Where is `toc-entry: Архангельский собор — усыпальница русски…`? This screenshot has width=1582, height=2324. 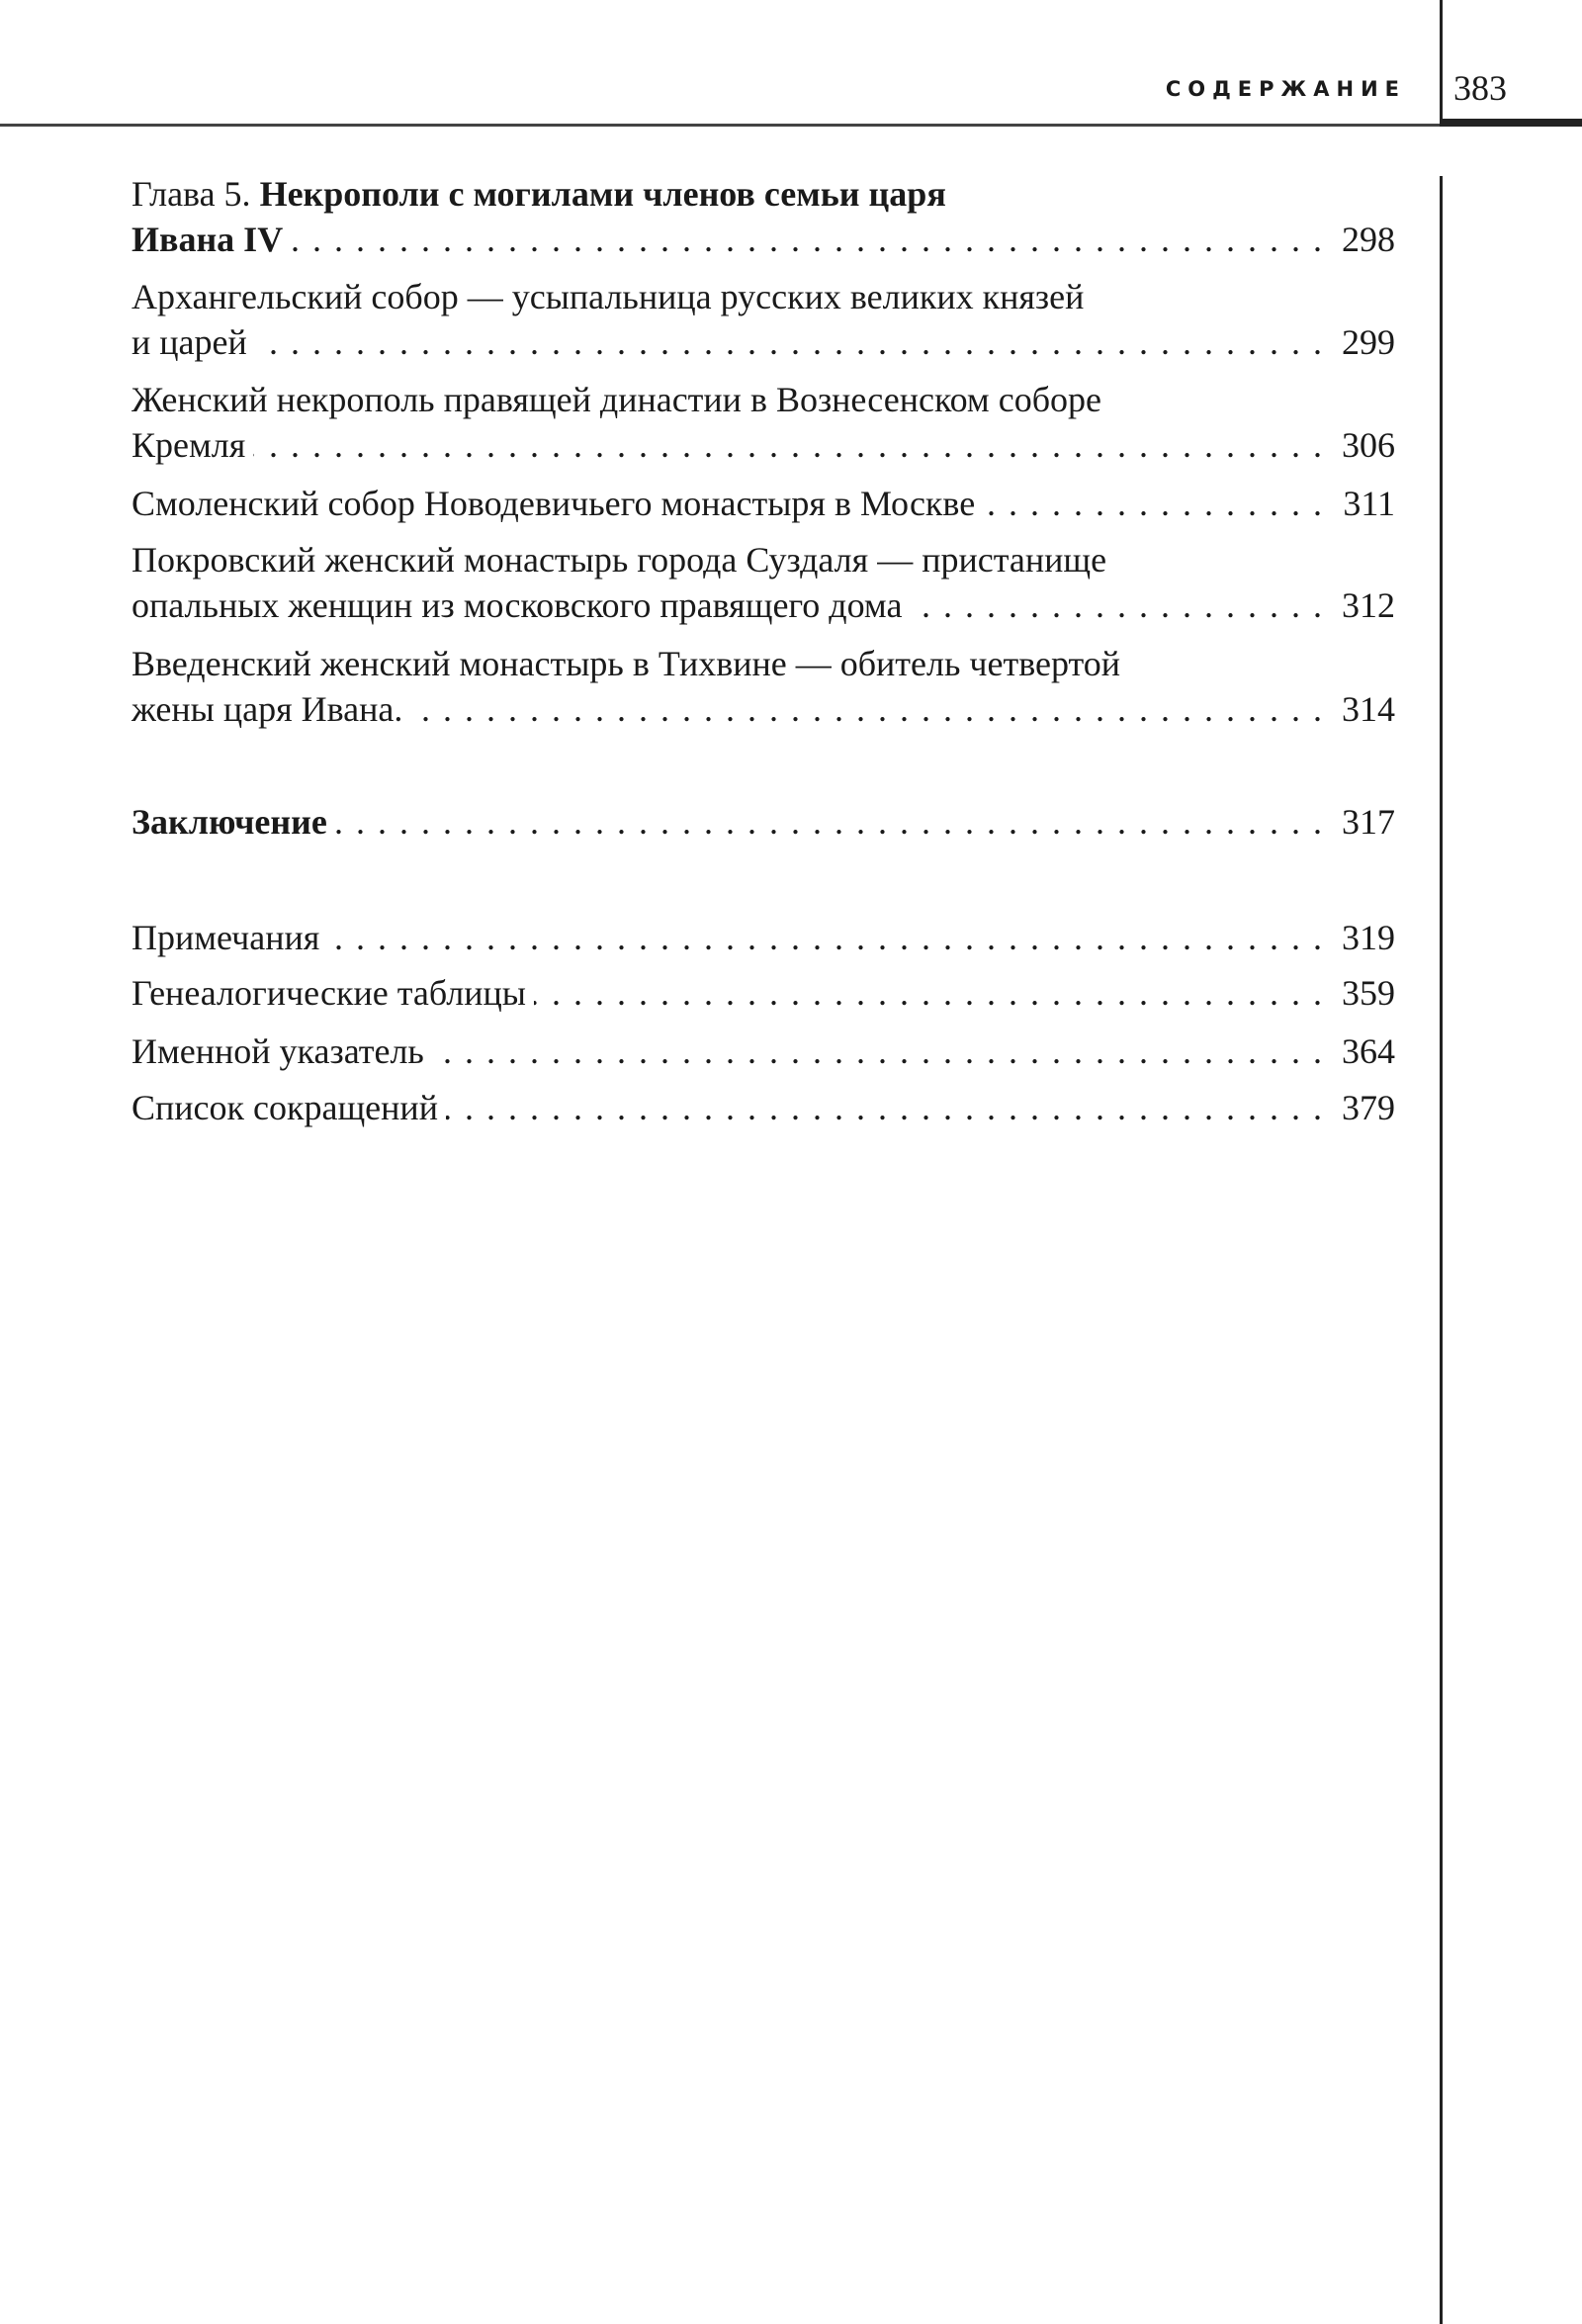 toc-entry: Архангельский собор — усыпальница русски… is located at coordinates (763, 320).